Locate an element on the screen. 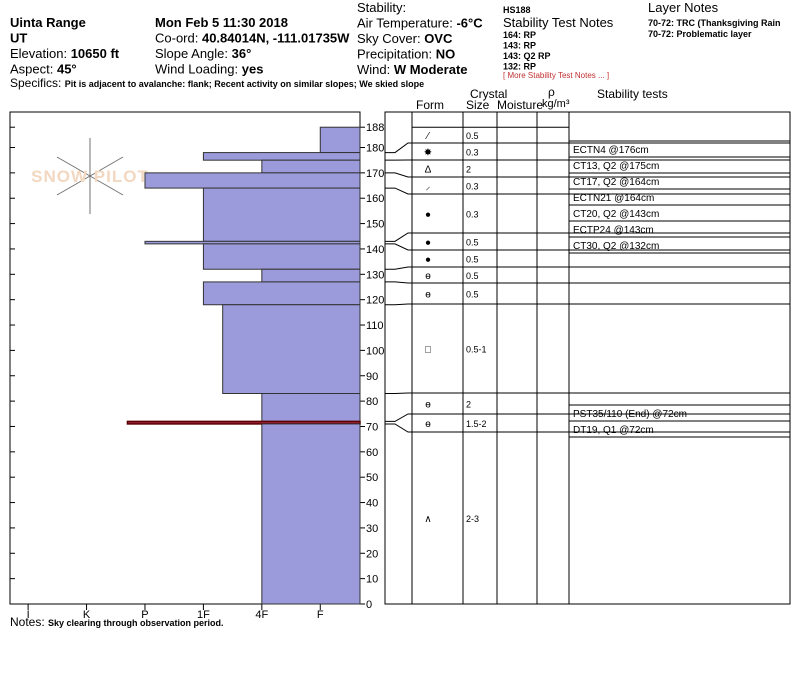  rho-header: ρ is located at coordinates (551, 92).